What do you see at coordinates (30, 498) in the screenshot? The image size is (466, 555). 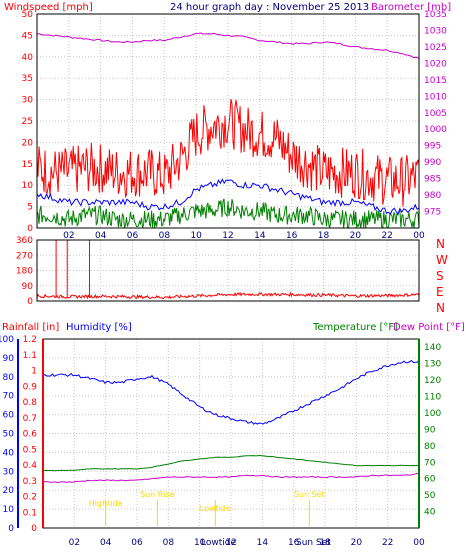 I see `rainfall-tick-label: 0.2` at bounding box center [30, 498].